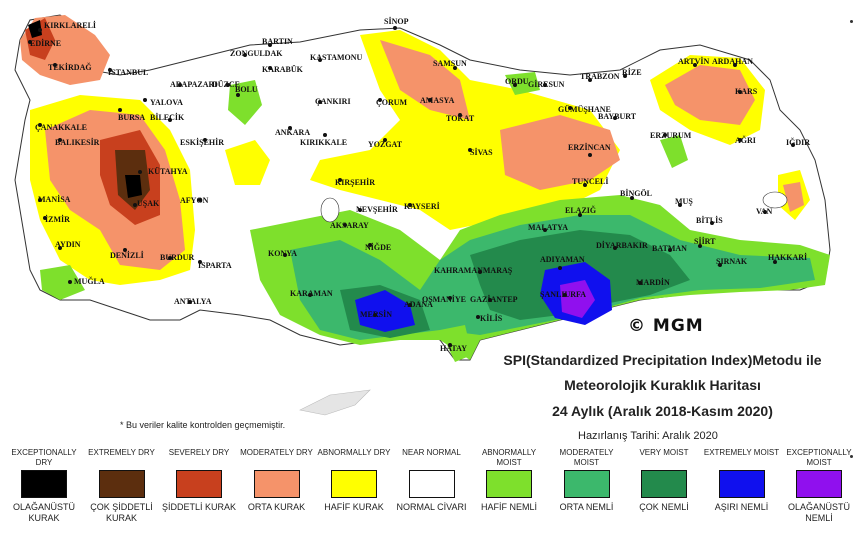 This screenshot has height=537, width=857. Describe the element at coordinates (277, 41) in the screenshot. I see `city-label: BARTIN` at that location.